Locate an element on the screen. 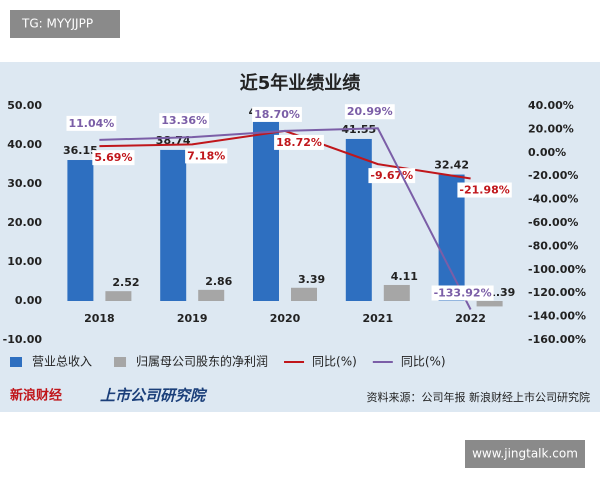 The image size is (600, 480). x-tick-label: 2022 is located at coordinates (470, 318).